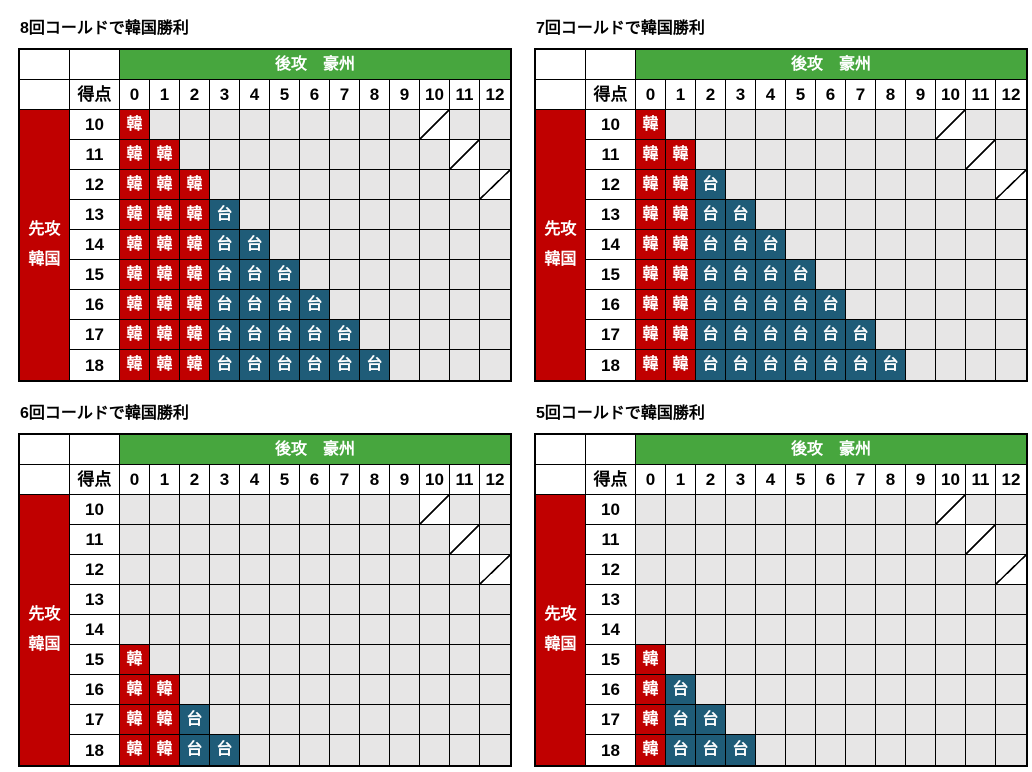  Describe the element at coordinates (560, 644) in the screenshot. I see `korea-row-header-line2: 韓国` at that location.